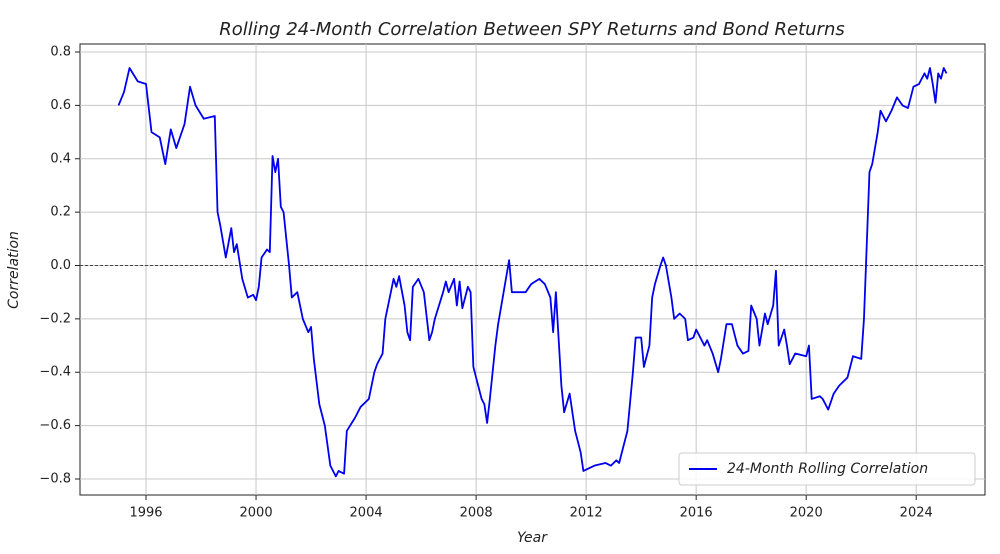 The image size is (1000, 554). I want to click on y-tick-label: 0.2, so click(60, 212).